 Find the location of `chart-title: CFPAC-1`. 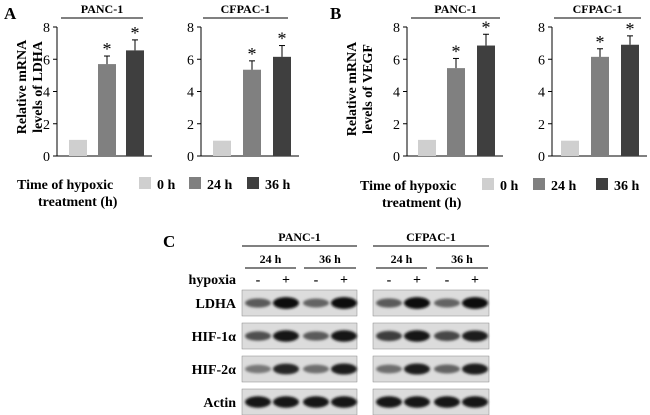

chart-title: CFPAC-1 is located at coordinates (246, 9).